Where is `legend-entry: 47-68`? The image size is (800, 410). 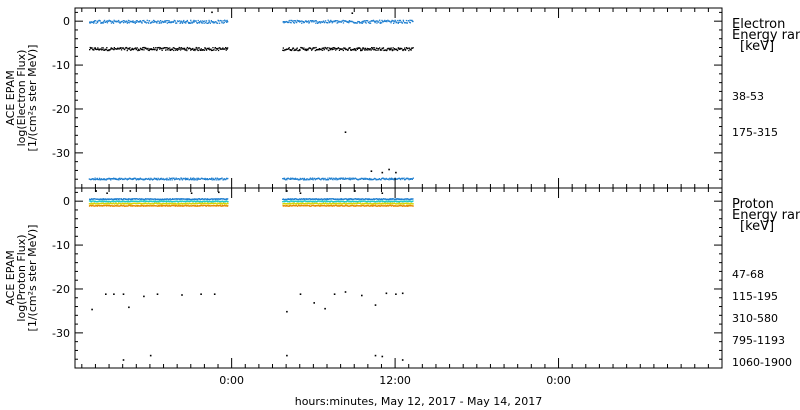
legend-entry: 47-68 is located at coordinates (748, 274).